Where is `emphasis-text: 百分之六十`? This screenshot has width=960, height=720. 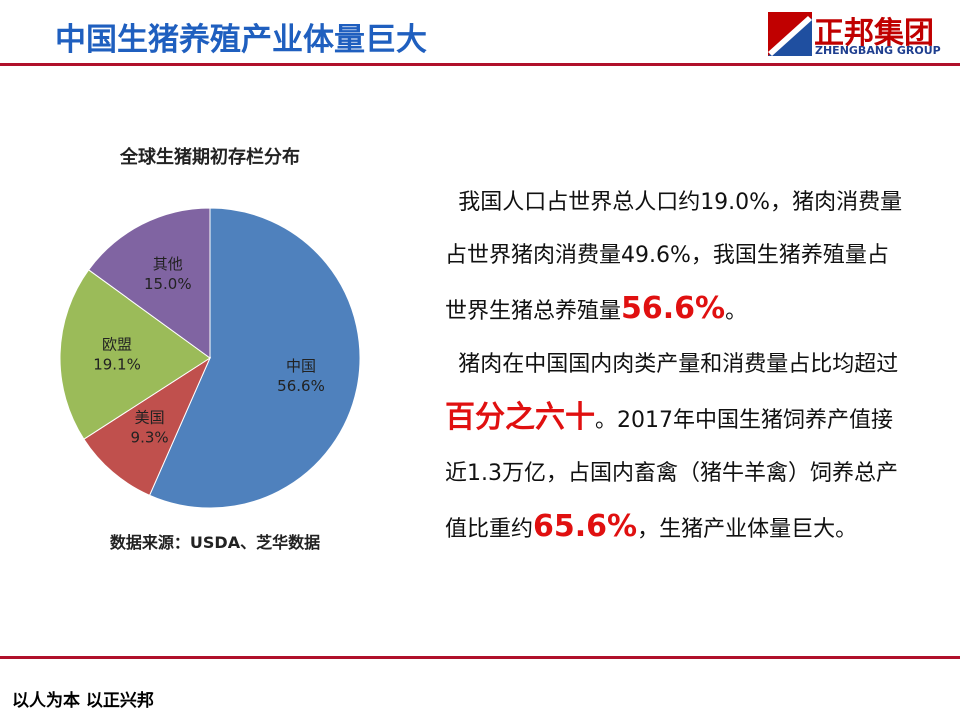
emphasis-text: 百分之六十 is located at coordinates (520, 417).